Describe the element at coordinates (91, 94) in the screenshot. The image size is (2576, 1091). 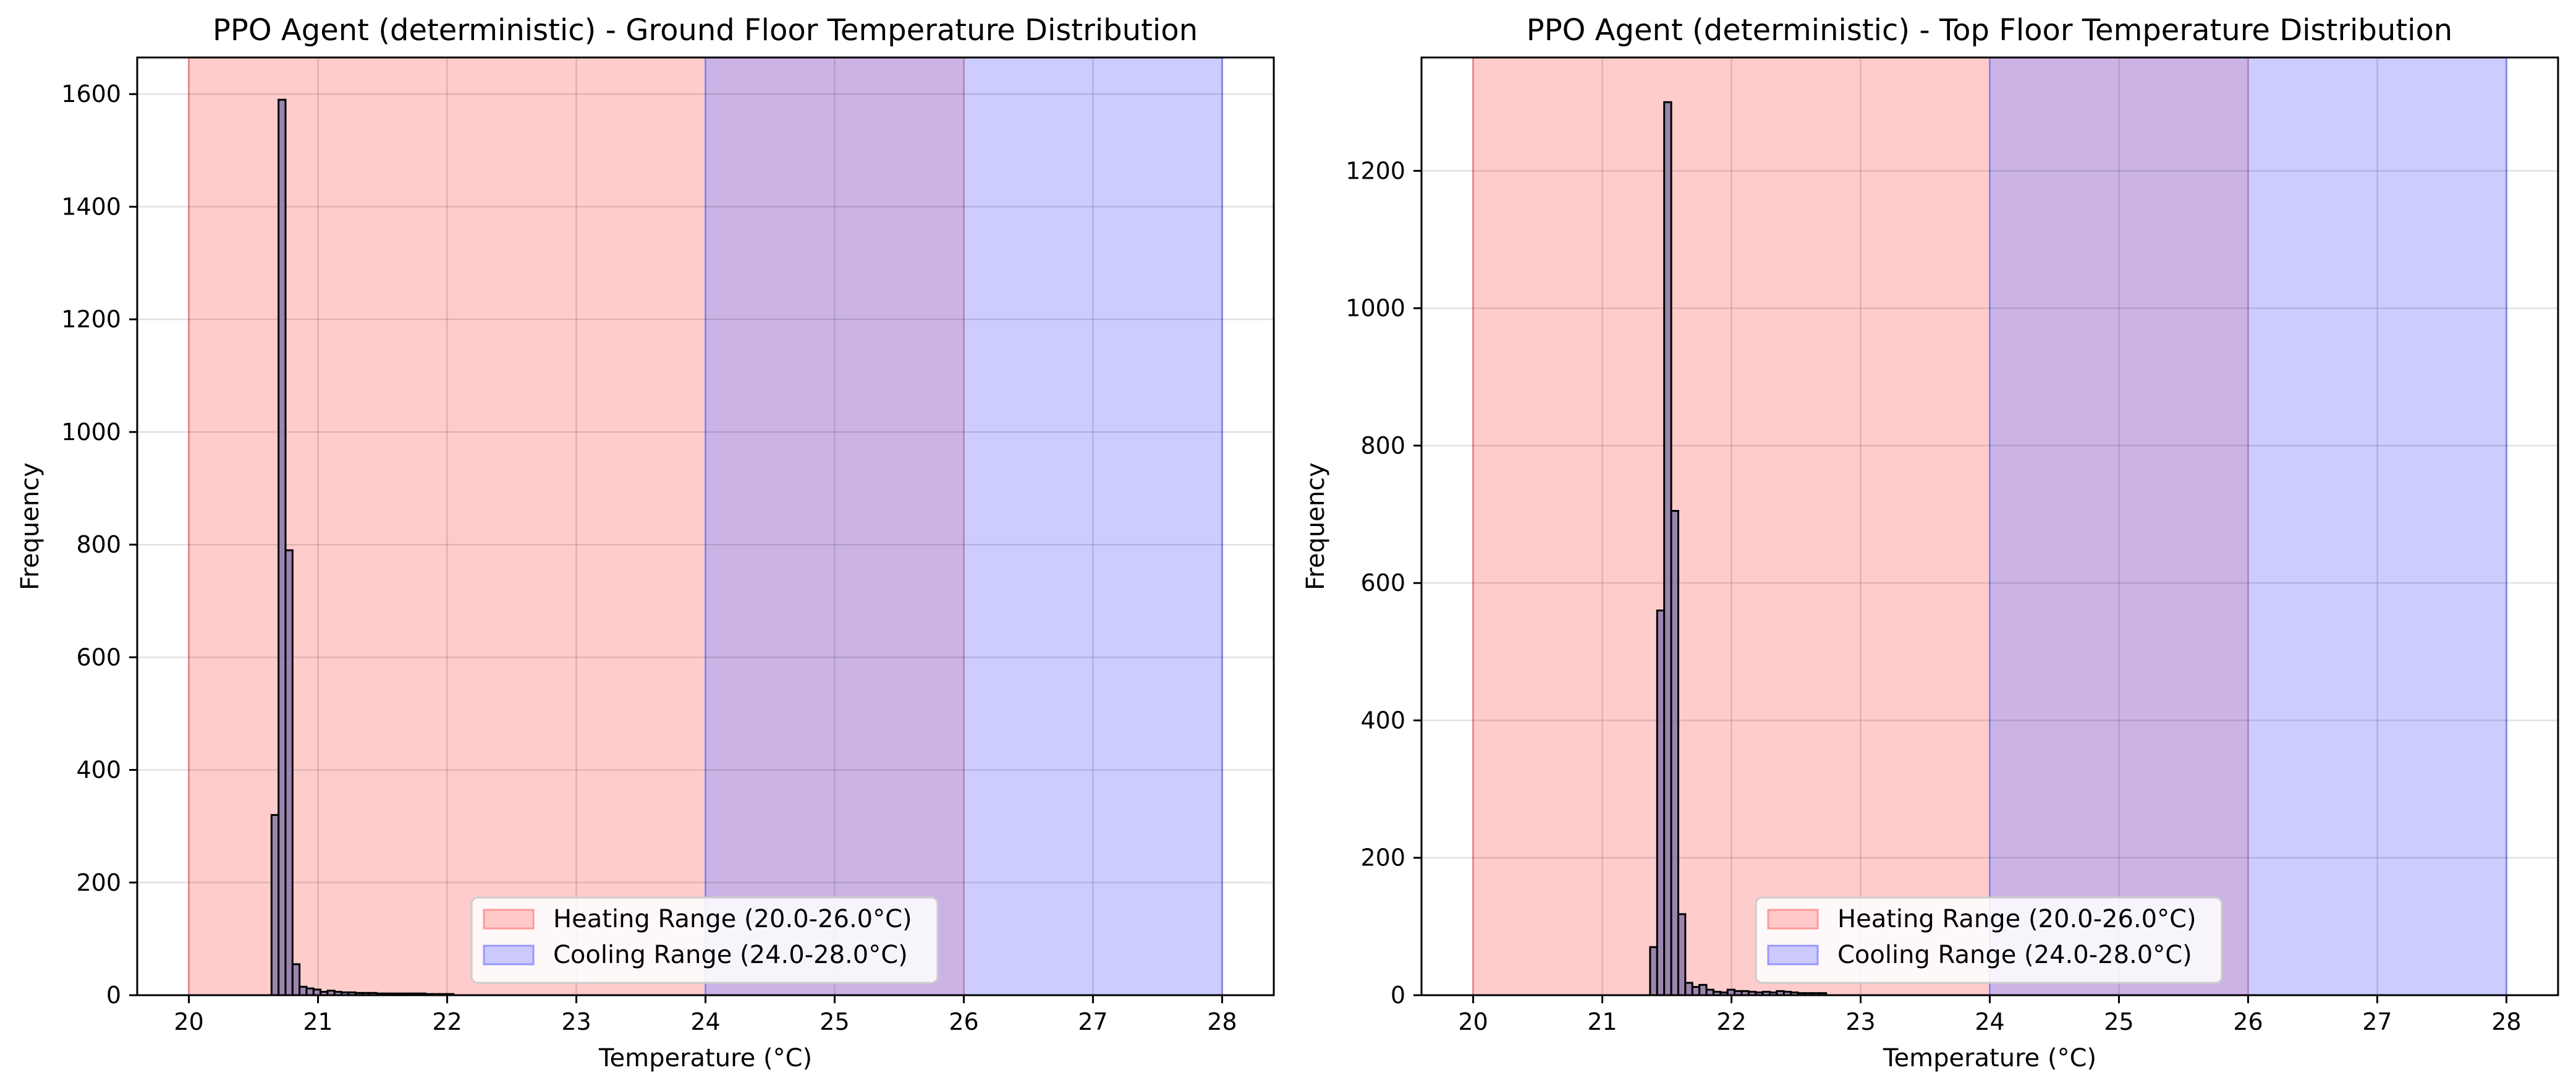
I see `y-tick-label: 1600` at that location.